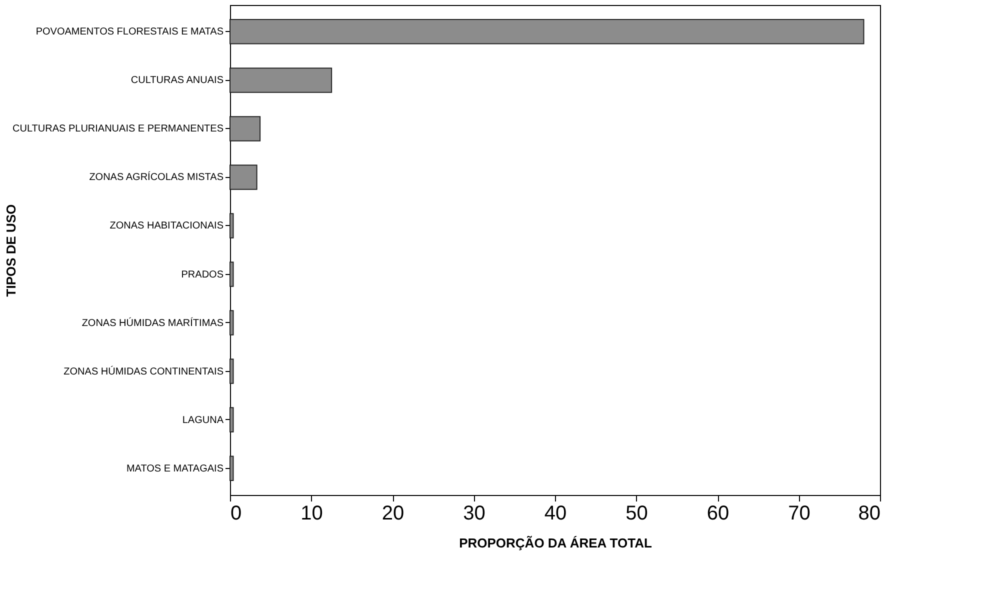 The width and height of the screenshot is (994, 601). I want to click on y-axis-title: TIPOS DE USO, so click(11, 250).